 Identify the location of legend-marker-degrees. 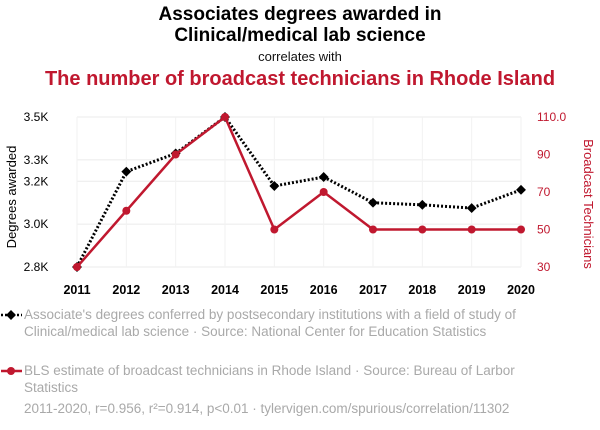
(11, 315).